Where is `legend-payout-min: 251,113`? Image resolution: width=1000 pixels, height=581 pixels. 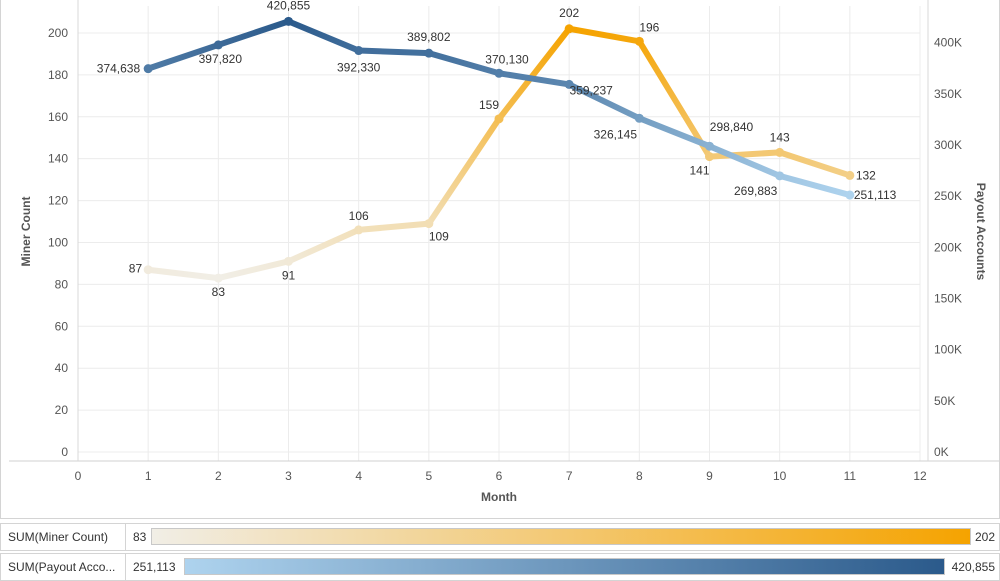
legend-payout-min: 251,113 is located at coordinates (154, 567).